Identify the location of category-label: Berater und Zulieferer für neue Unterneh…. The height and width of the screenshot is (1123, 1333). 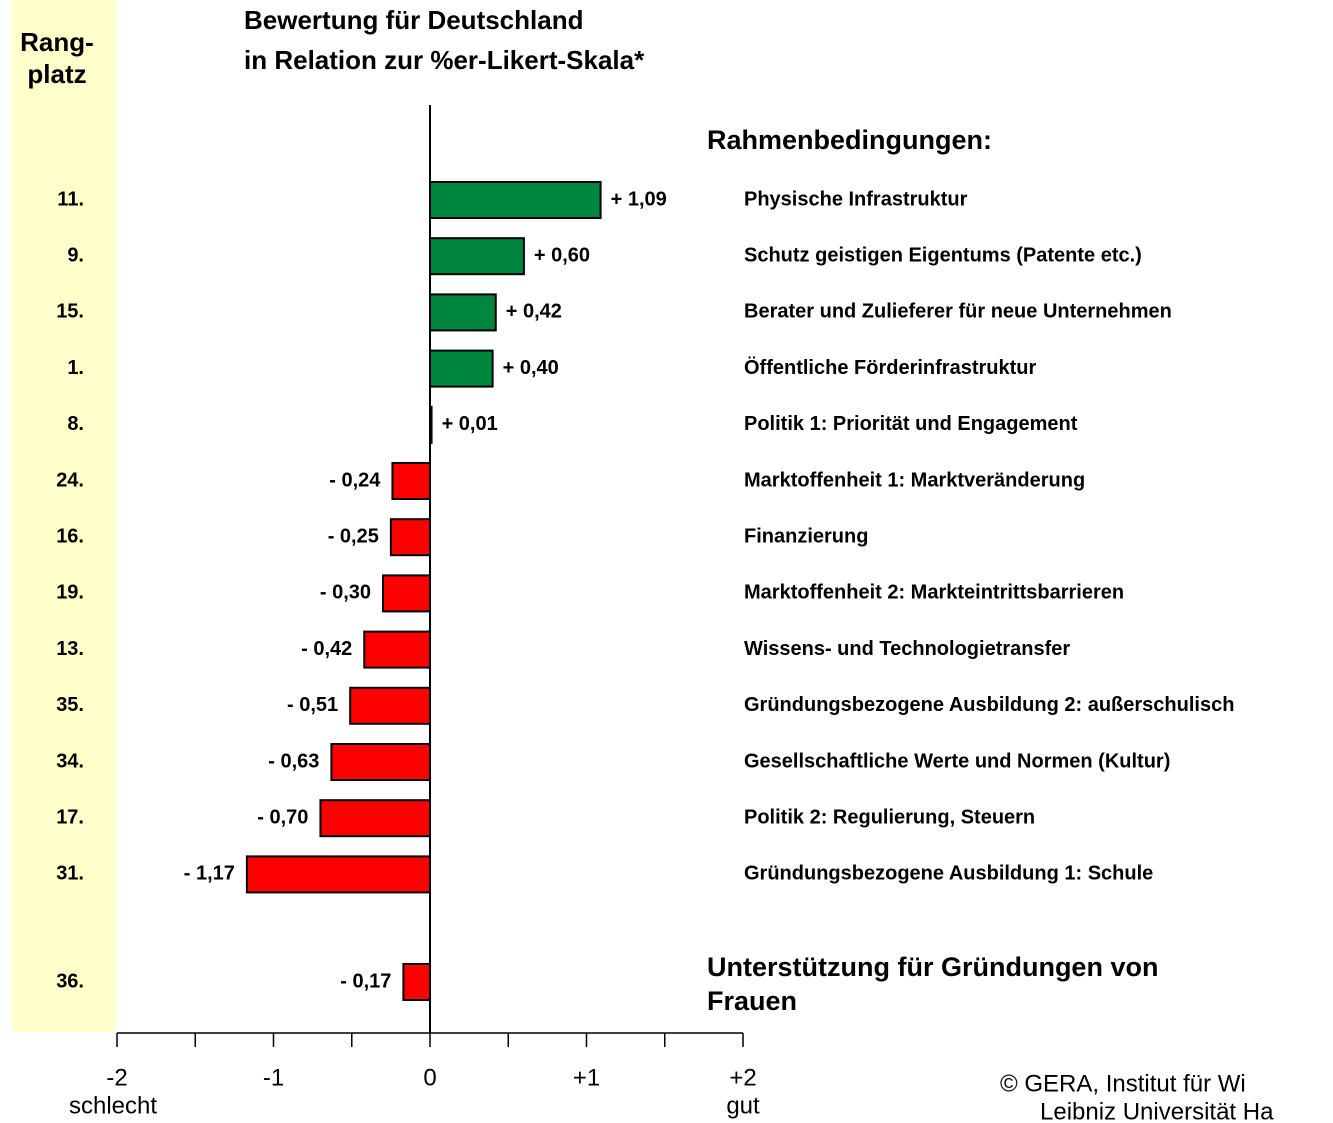
(958, 312).